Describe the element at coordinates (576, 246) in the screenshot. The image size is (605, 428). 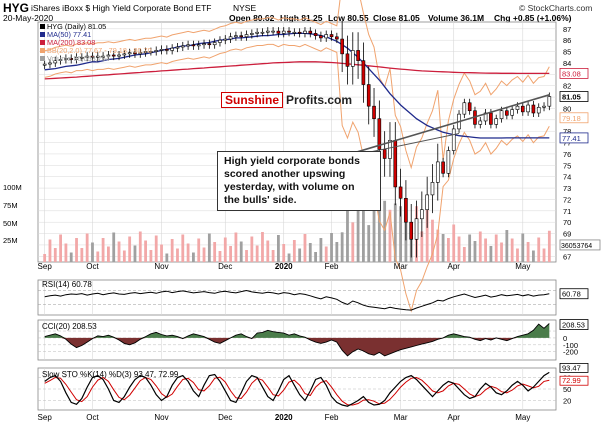
I see `volume-value-label: 36053764` at that location.